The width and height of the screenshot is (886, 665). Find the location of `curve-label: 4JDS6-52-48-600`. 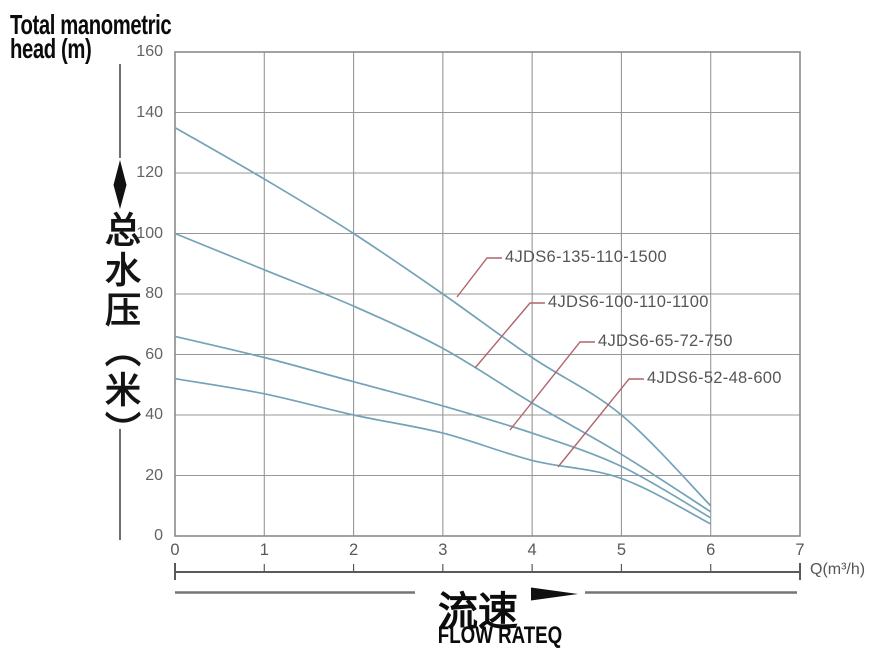

curve-label: 4JDS6-52-48-600 is located at coordinates (714, 378).